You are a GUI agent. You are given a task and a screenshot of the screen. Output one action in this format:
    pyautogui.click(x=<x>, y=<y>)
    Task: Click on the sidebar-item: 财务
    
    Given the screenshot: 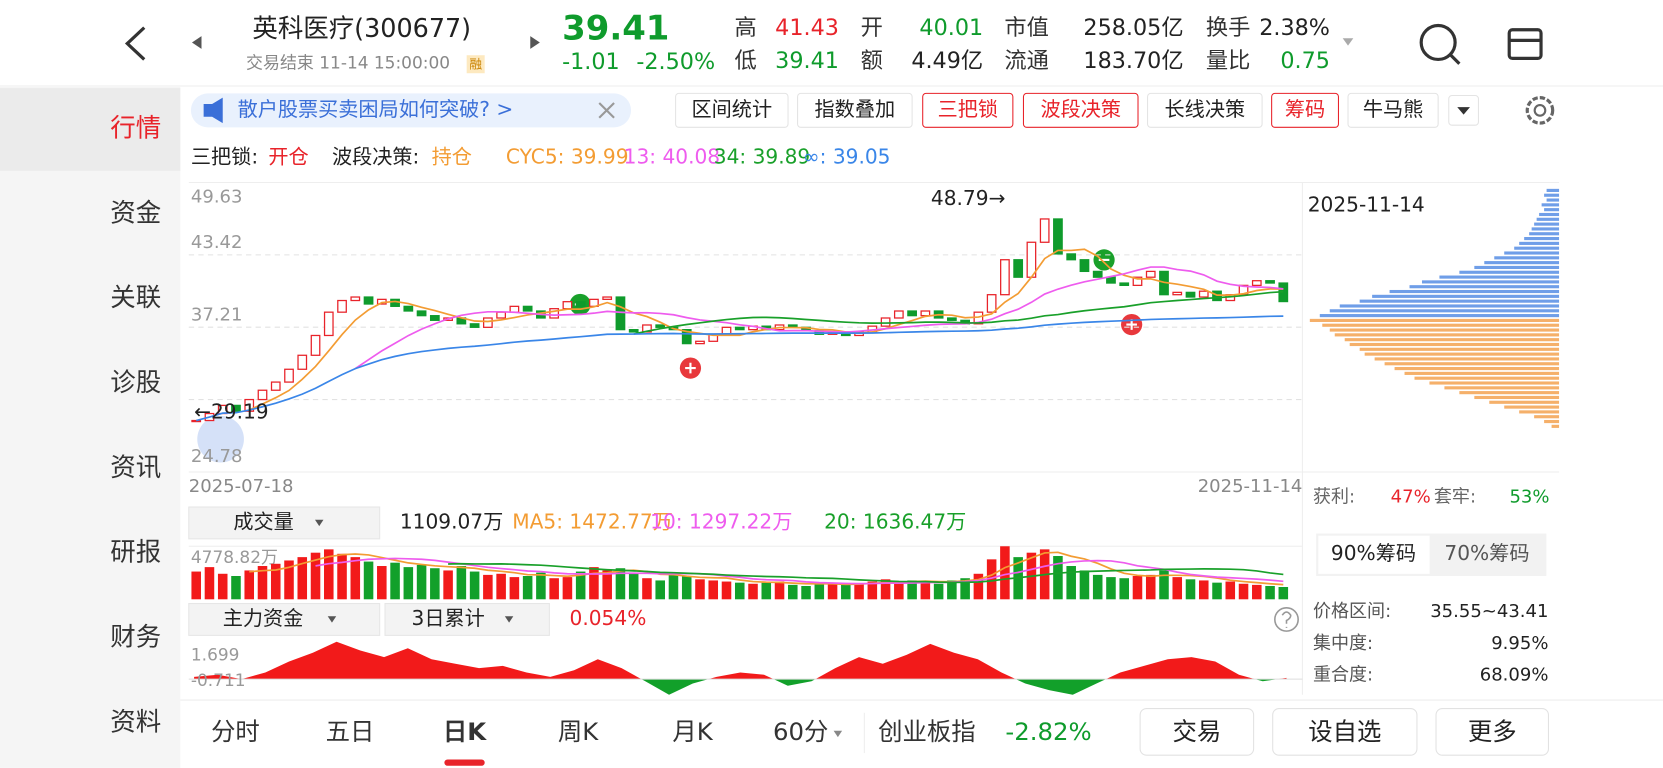 What is the action you would take?
    pyautogui.click(x=135, y=638)
    